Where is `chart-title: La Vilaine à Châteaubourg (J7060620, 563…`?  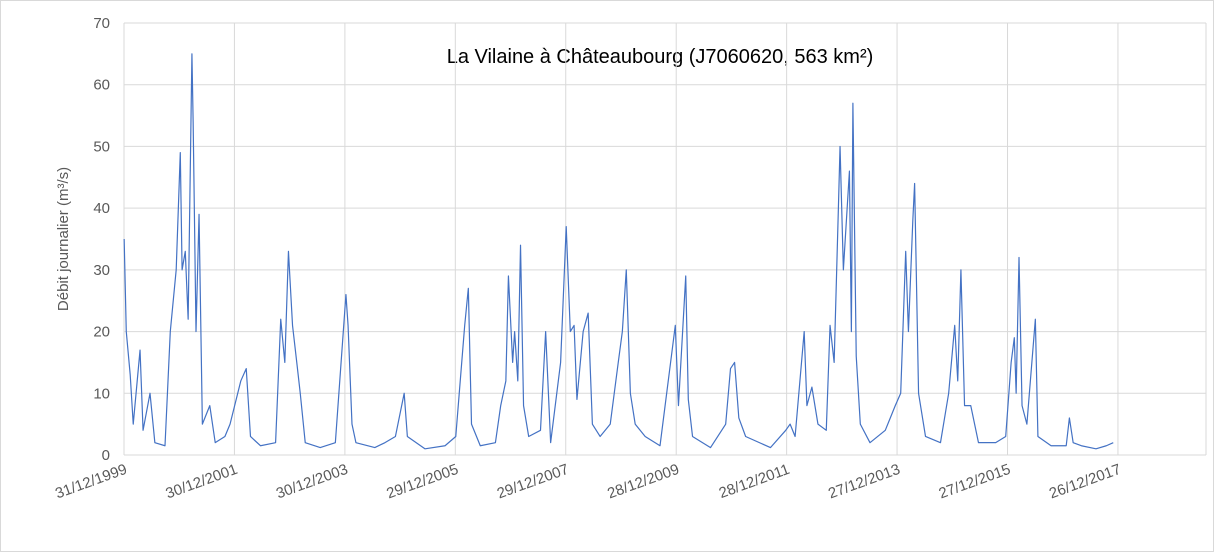 chart-title: La Vilaine à Châteaubourg (J7060620, 563… is located at coordinates (660, 57).